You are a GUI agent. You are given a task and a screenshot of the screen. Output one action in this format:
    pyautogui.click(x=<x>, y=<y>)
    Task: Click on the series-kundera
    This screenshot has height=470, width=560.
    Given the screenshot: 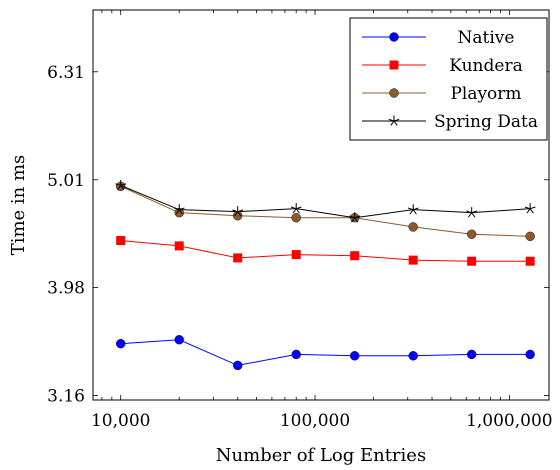 What is the action you would take?
    pyautogui.click(x=325, y=251)
    